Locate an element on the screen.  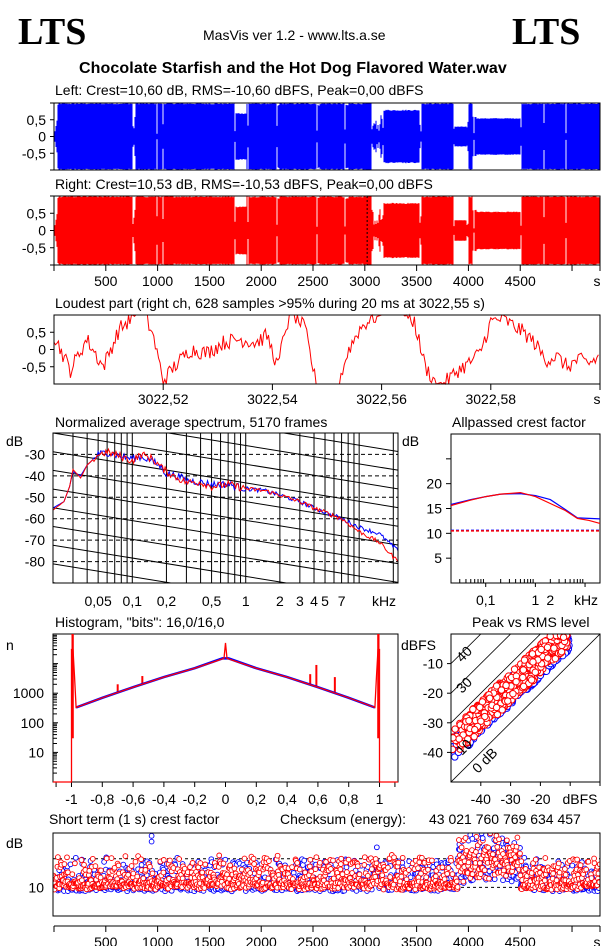
crest-chart: 20 15 10 5 dB 0,1 1 2 kHz is located at coordinates (501, 520).